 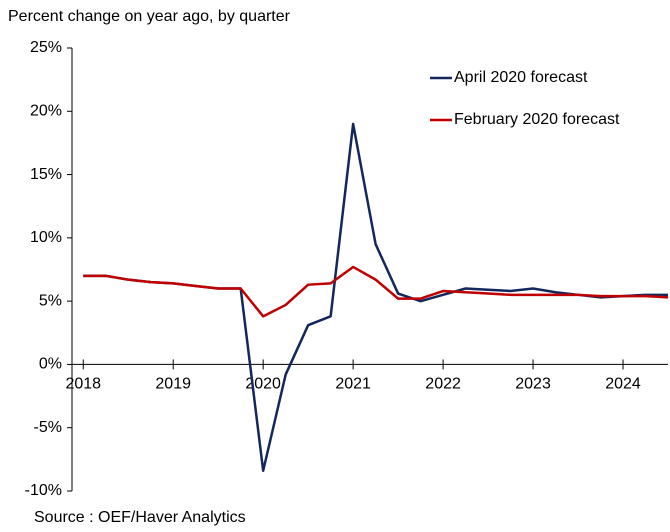 What do you see at coordinates (43, 490) in the screenshot?
I see `y-tick-label: -10%` at bounding box center [43, 490].